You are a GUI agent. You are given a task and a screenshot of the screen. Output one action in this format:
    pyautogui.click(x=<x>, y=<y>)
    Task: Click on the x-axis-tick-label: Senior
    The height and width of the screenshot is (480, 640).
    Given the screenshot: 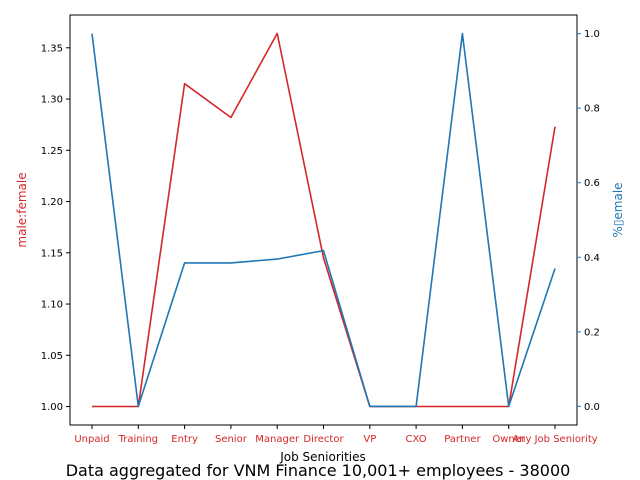 What is the action you would take?
    pyautogui.click(x=231, y=439)
    